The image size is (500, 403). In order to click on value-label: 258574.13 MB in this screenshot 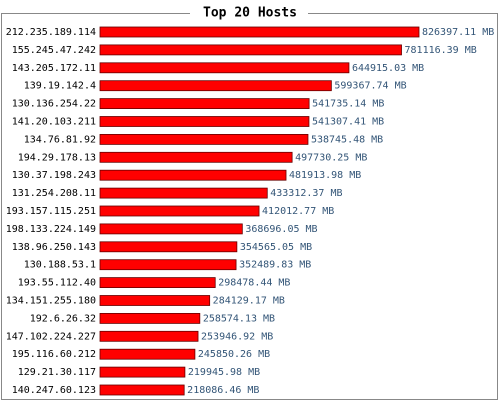, I will do `click(239, 318)`.